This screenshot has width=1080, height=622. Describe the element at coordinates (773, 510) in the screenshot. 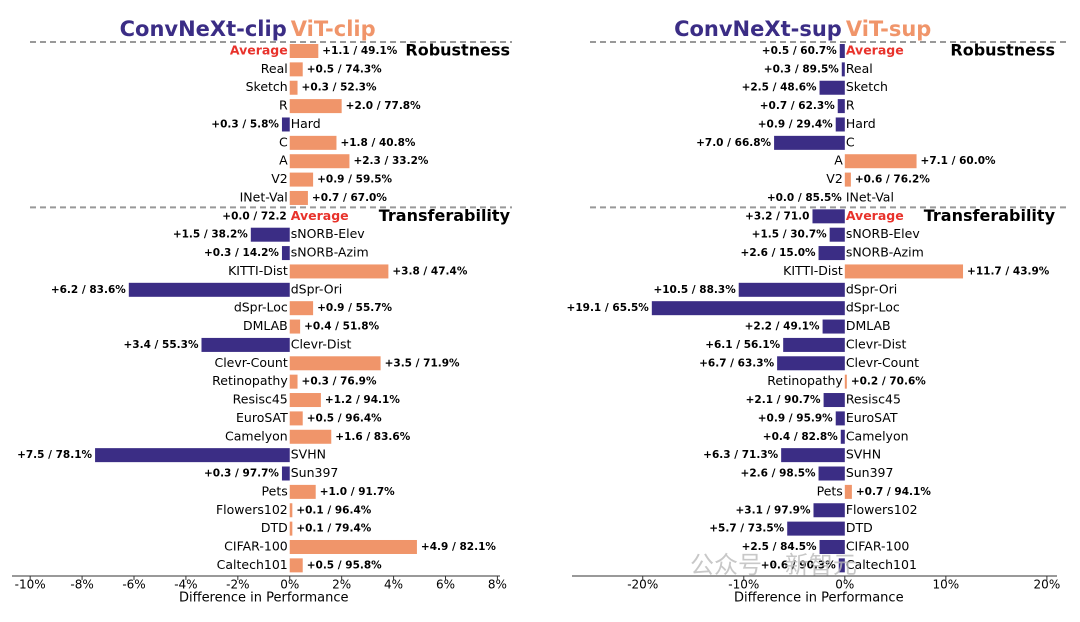

I see `value-label: +3.1 / 97.9%` at that location.